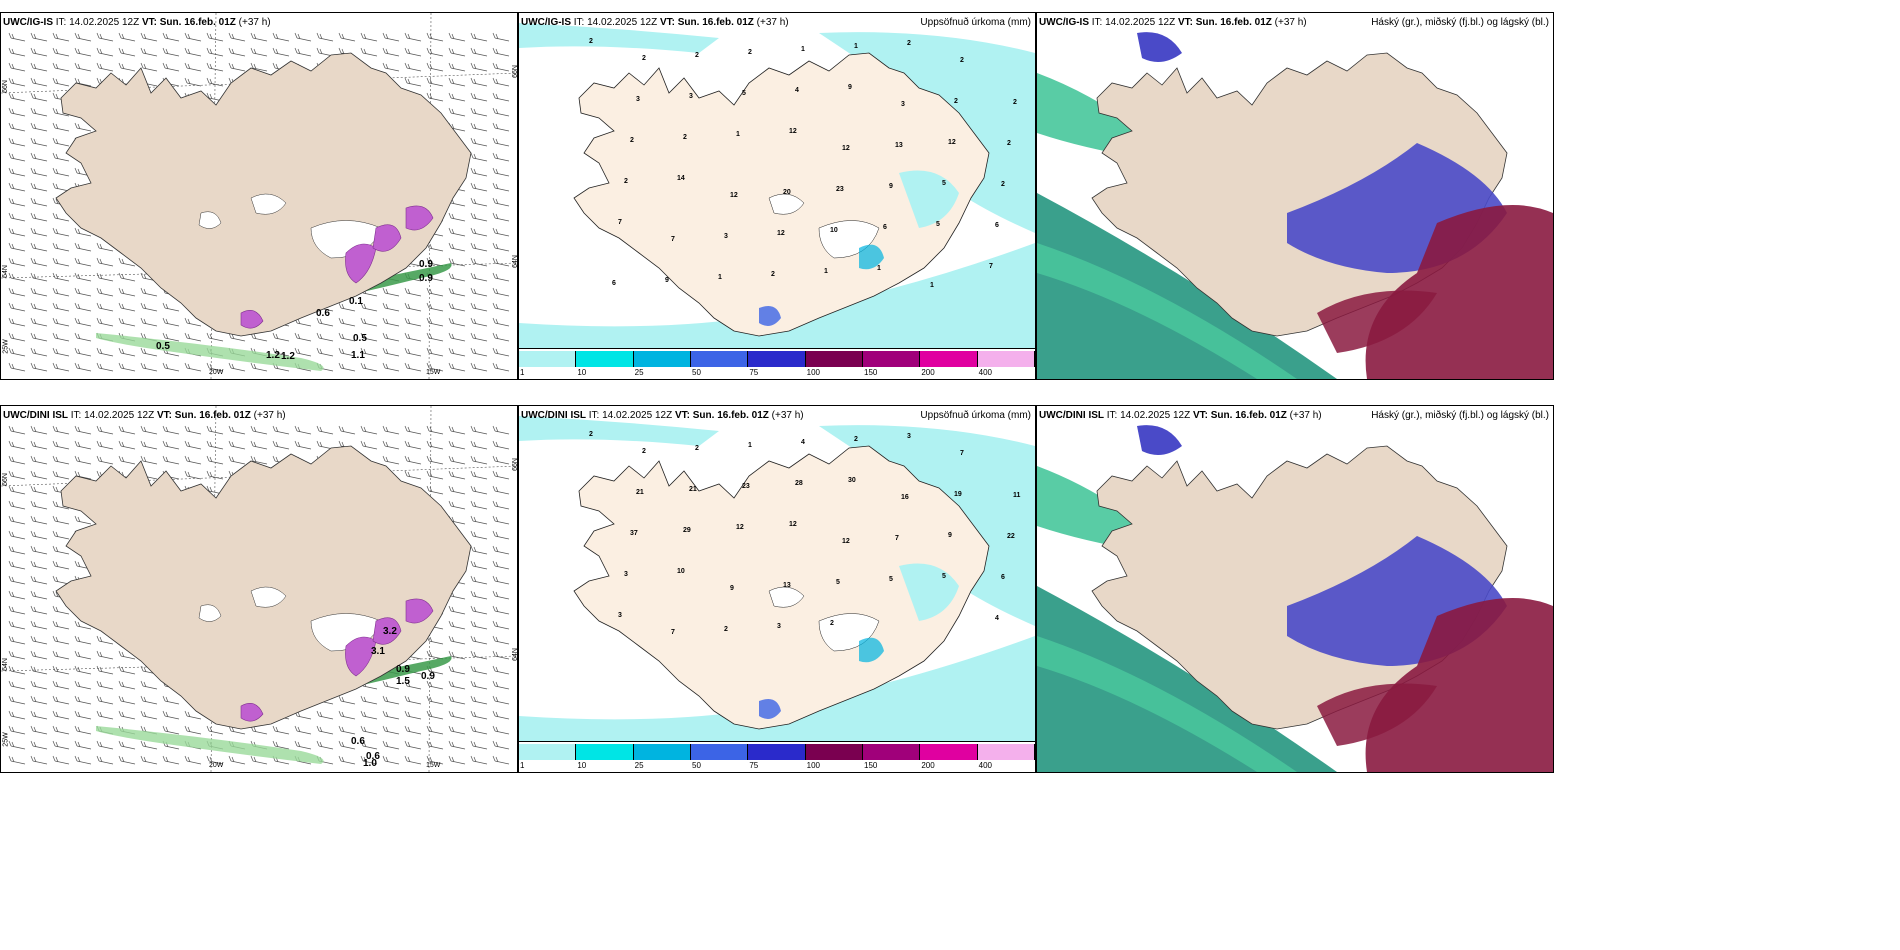  I want to click on precip-amount: 37, so click(634, 533).